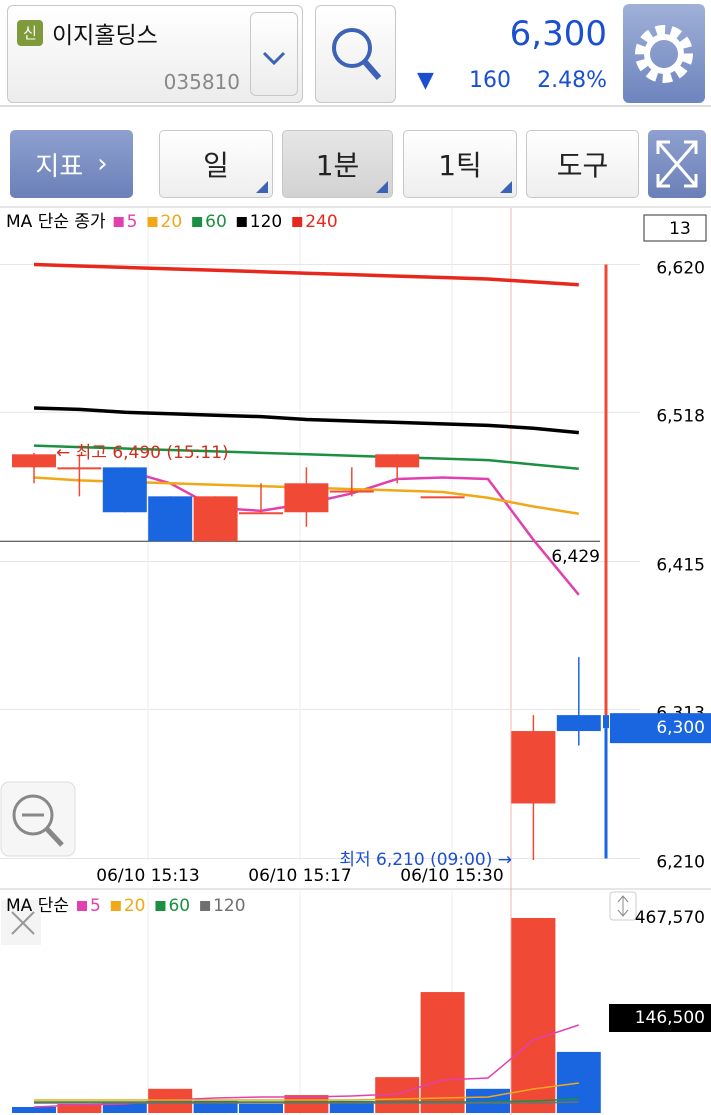 The width and height of the screenshot is (711, 1115). Describe the element at coordinates (572, 80) in the screenshot. I see `change-pct: 2.48%` at that location.